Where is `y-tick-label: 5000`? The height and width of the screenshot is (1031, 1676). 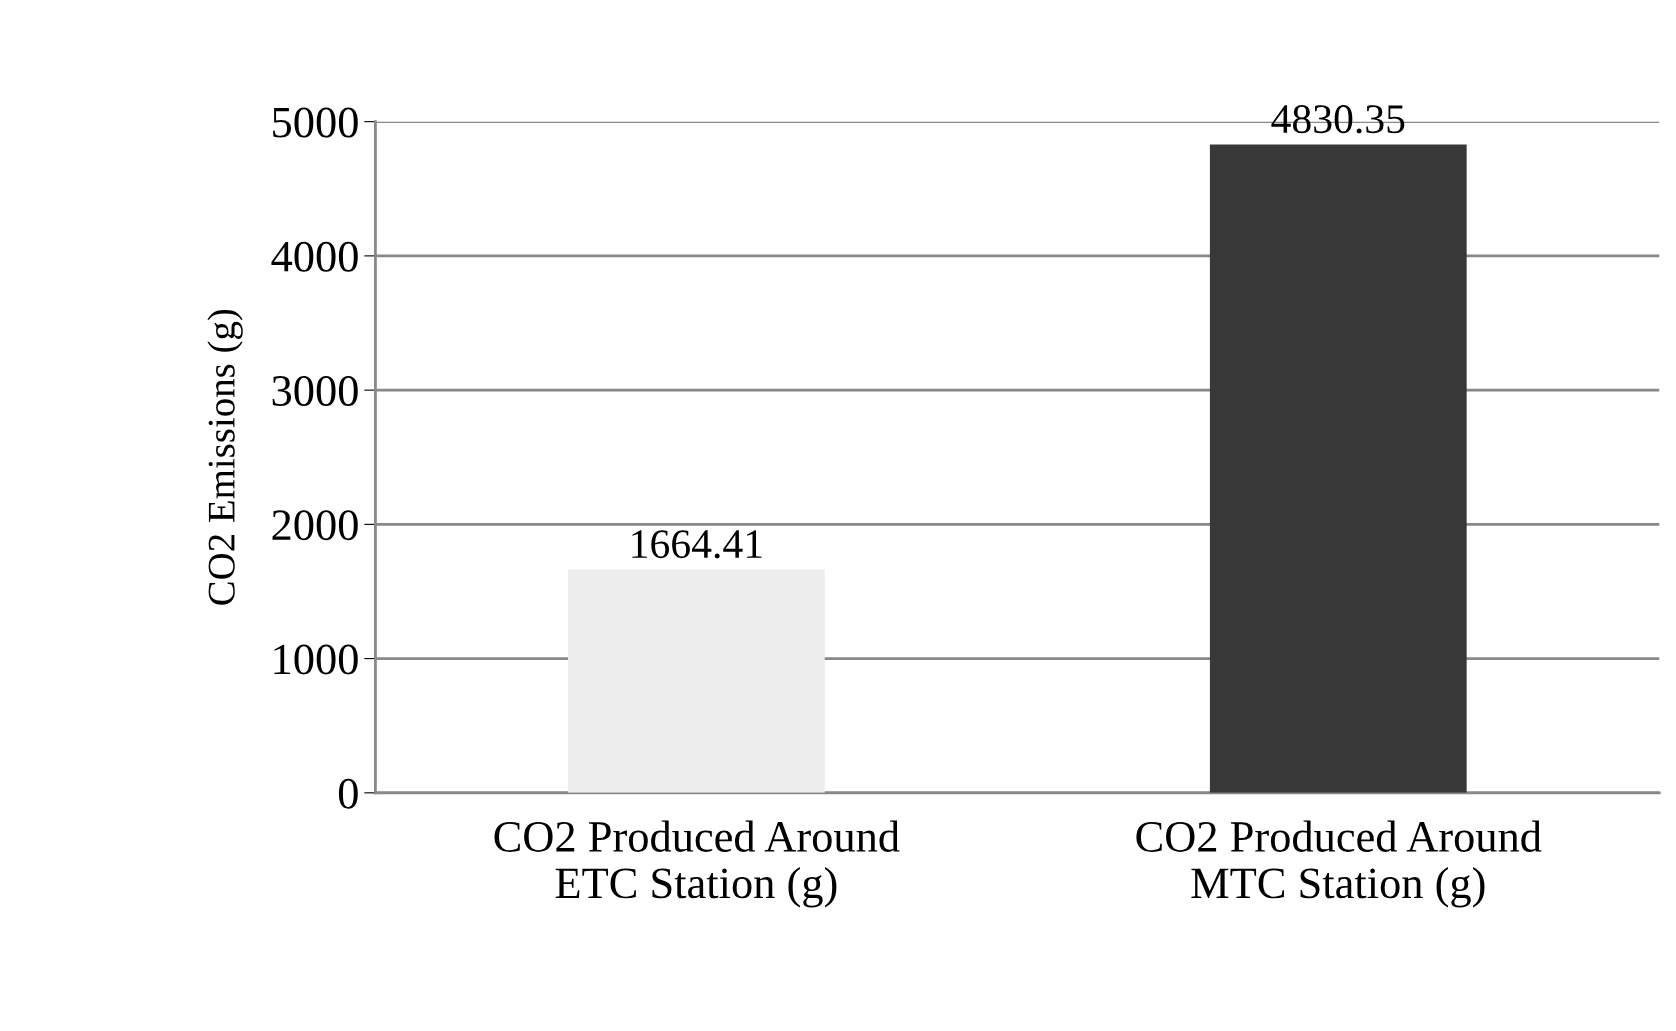 y-tick-label: 5000 is located at coordinates (315, 122).